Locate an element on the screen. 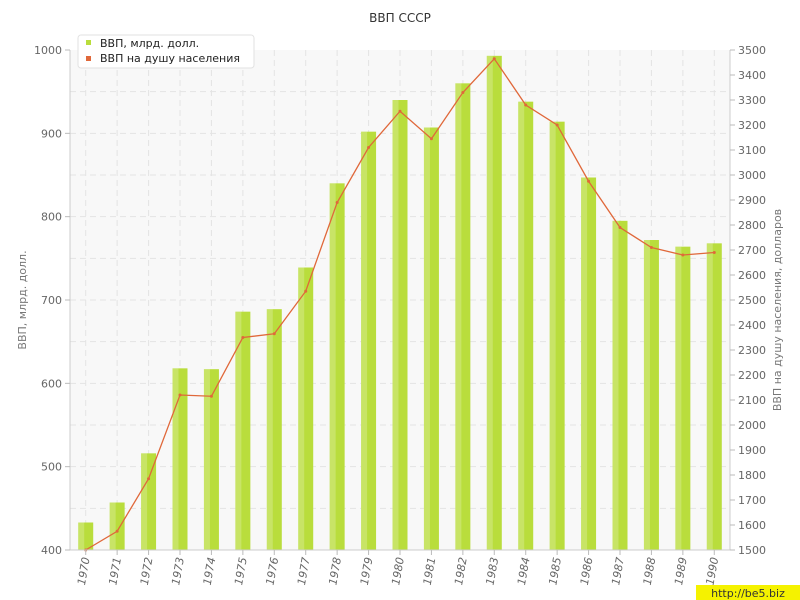  point-per-capita-1986 is located at coordinates (589, 181).